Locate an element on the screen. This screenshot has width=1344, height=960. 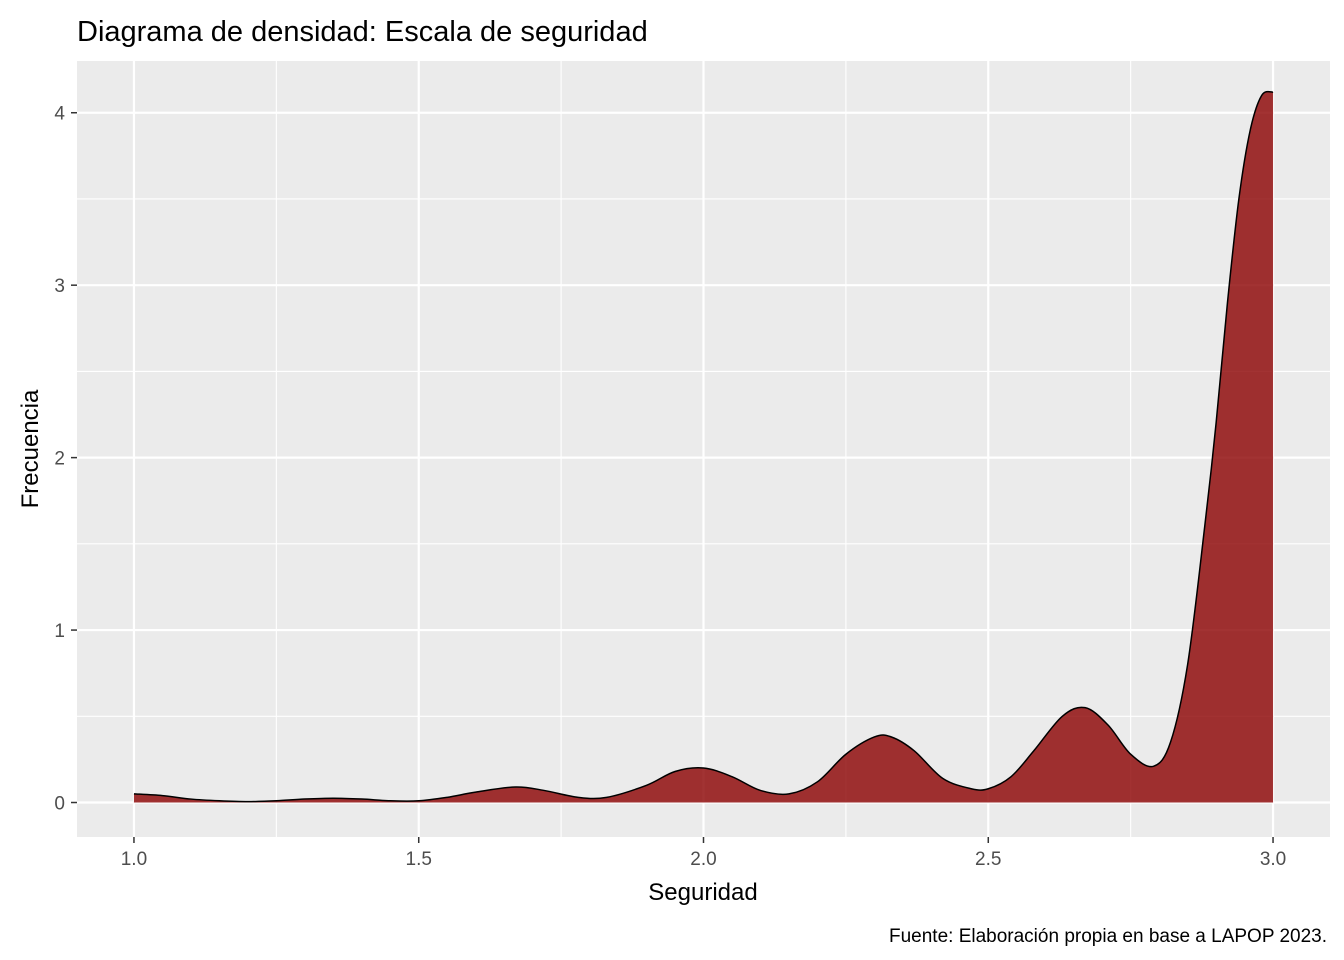
y-axis-title: Frecuencia is located at coordinates (30, 448).